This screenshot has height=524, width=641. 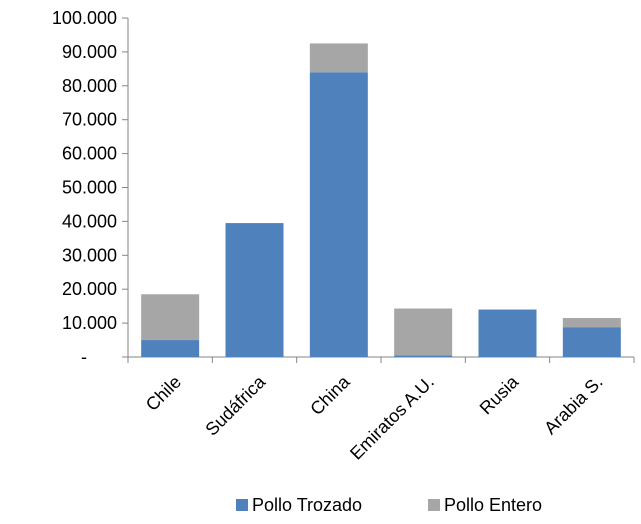 I want to click on legend: Pollo Trozado Pollo Entero, so click(x=389, y=505).